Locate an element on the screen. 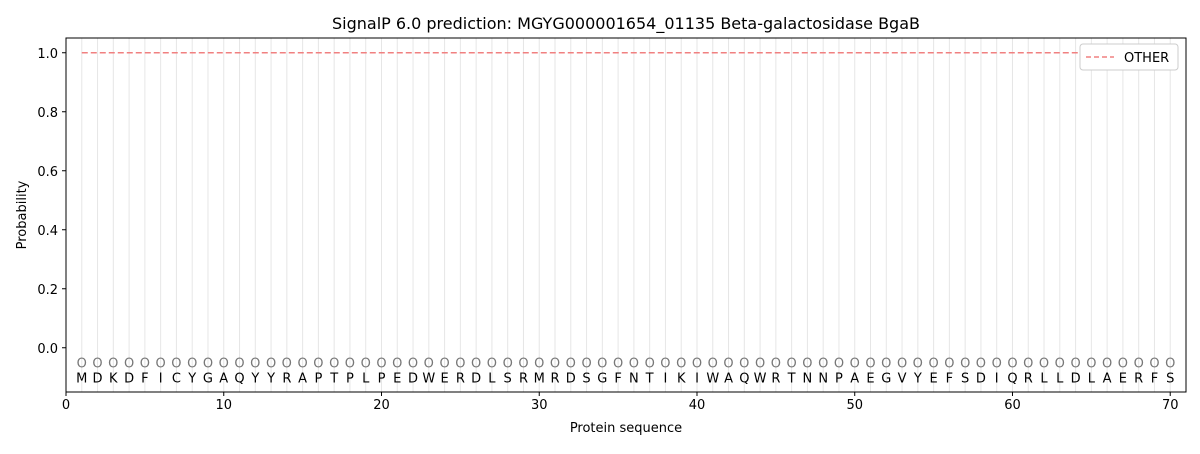 The image size is (1200, 454). x-tick-label: 30 is located at coordinates (539, 405).